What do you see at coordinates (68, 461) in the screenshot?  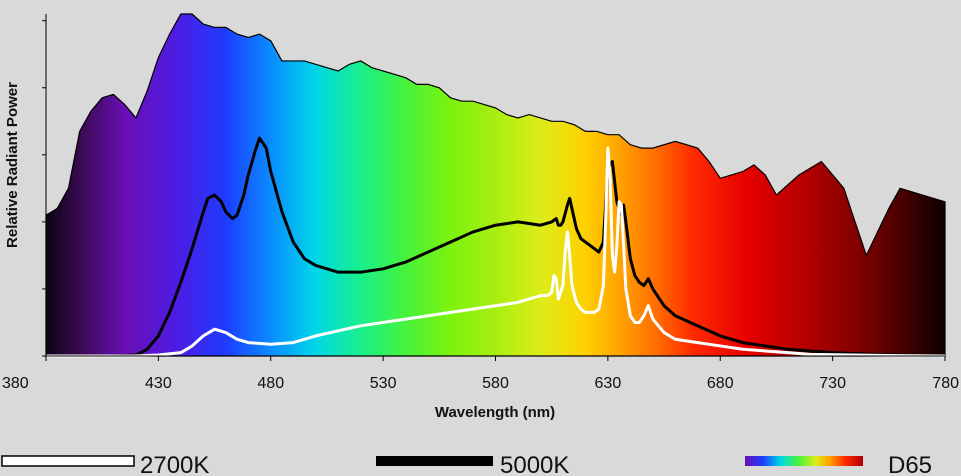 I see `legend-swatch-2700k` at bounding box center [68, 461].